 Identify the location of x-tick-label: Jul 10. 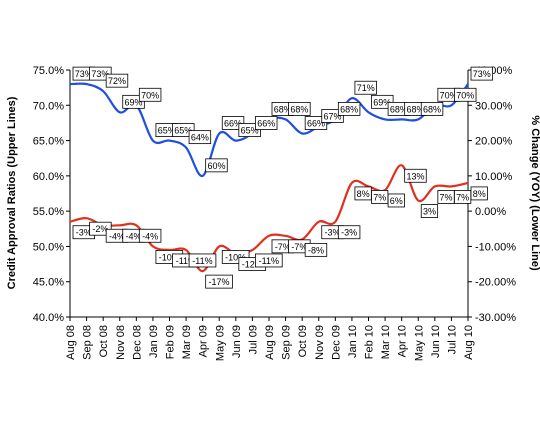
(452, 339).